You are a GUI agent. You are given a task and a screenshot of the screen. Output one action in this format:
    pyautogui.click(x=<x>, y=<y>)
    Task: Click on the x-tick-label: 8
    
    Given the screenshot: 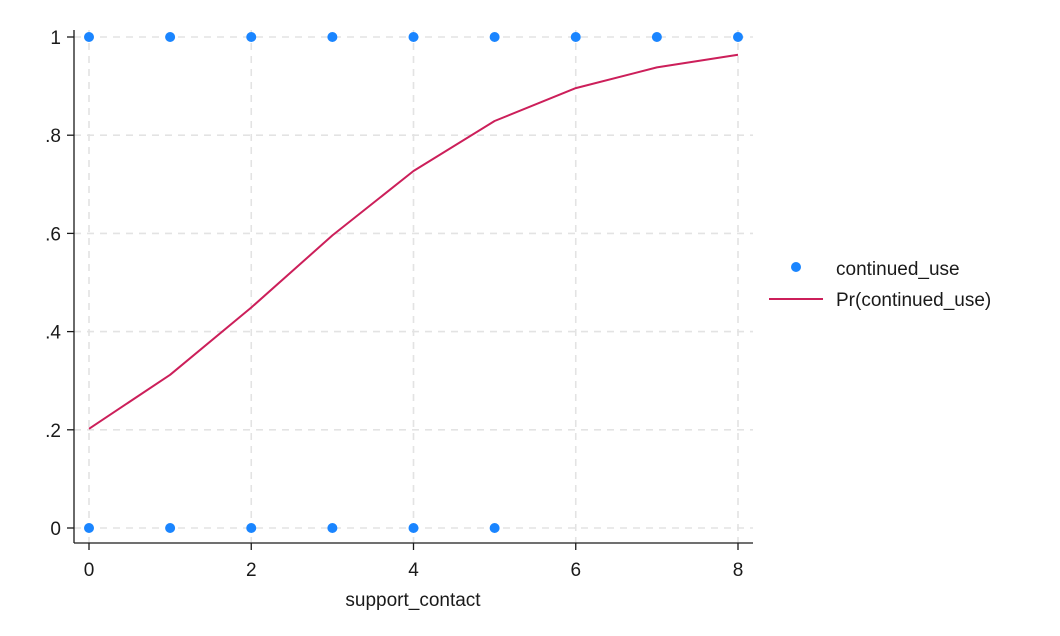 What is the action you would take?
    pyautogui.click(x=738, y=570)
    